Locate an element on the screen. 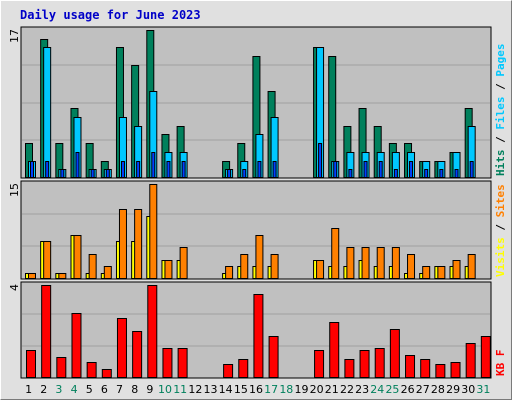 The image size is (512, 400). x-tick-label: 5 is located at coordinates (89, 389).